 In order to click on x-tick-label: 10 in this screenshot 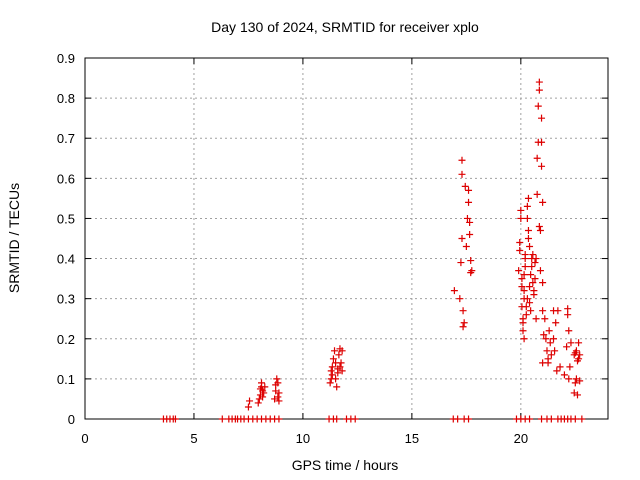, I will do `click(303, 438)`.